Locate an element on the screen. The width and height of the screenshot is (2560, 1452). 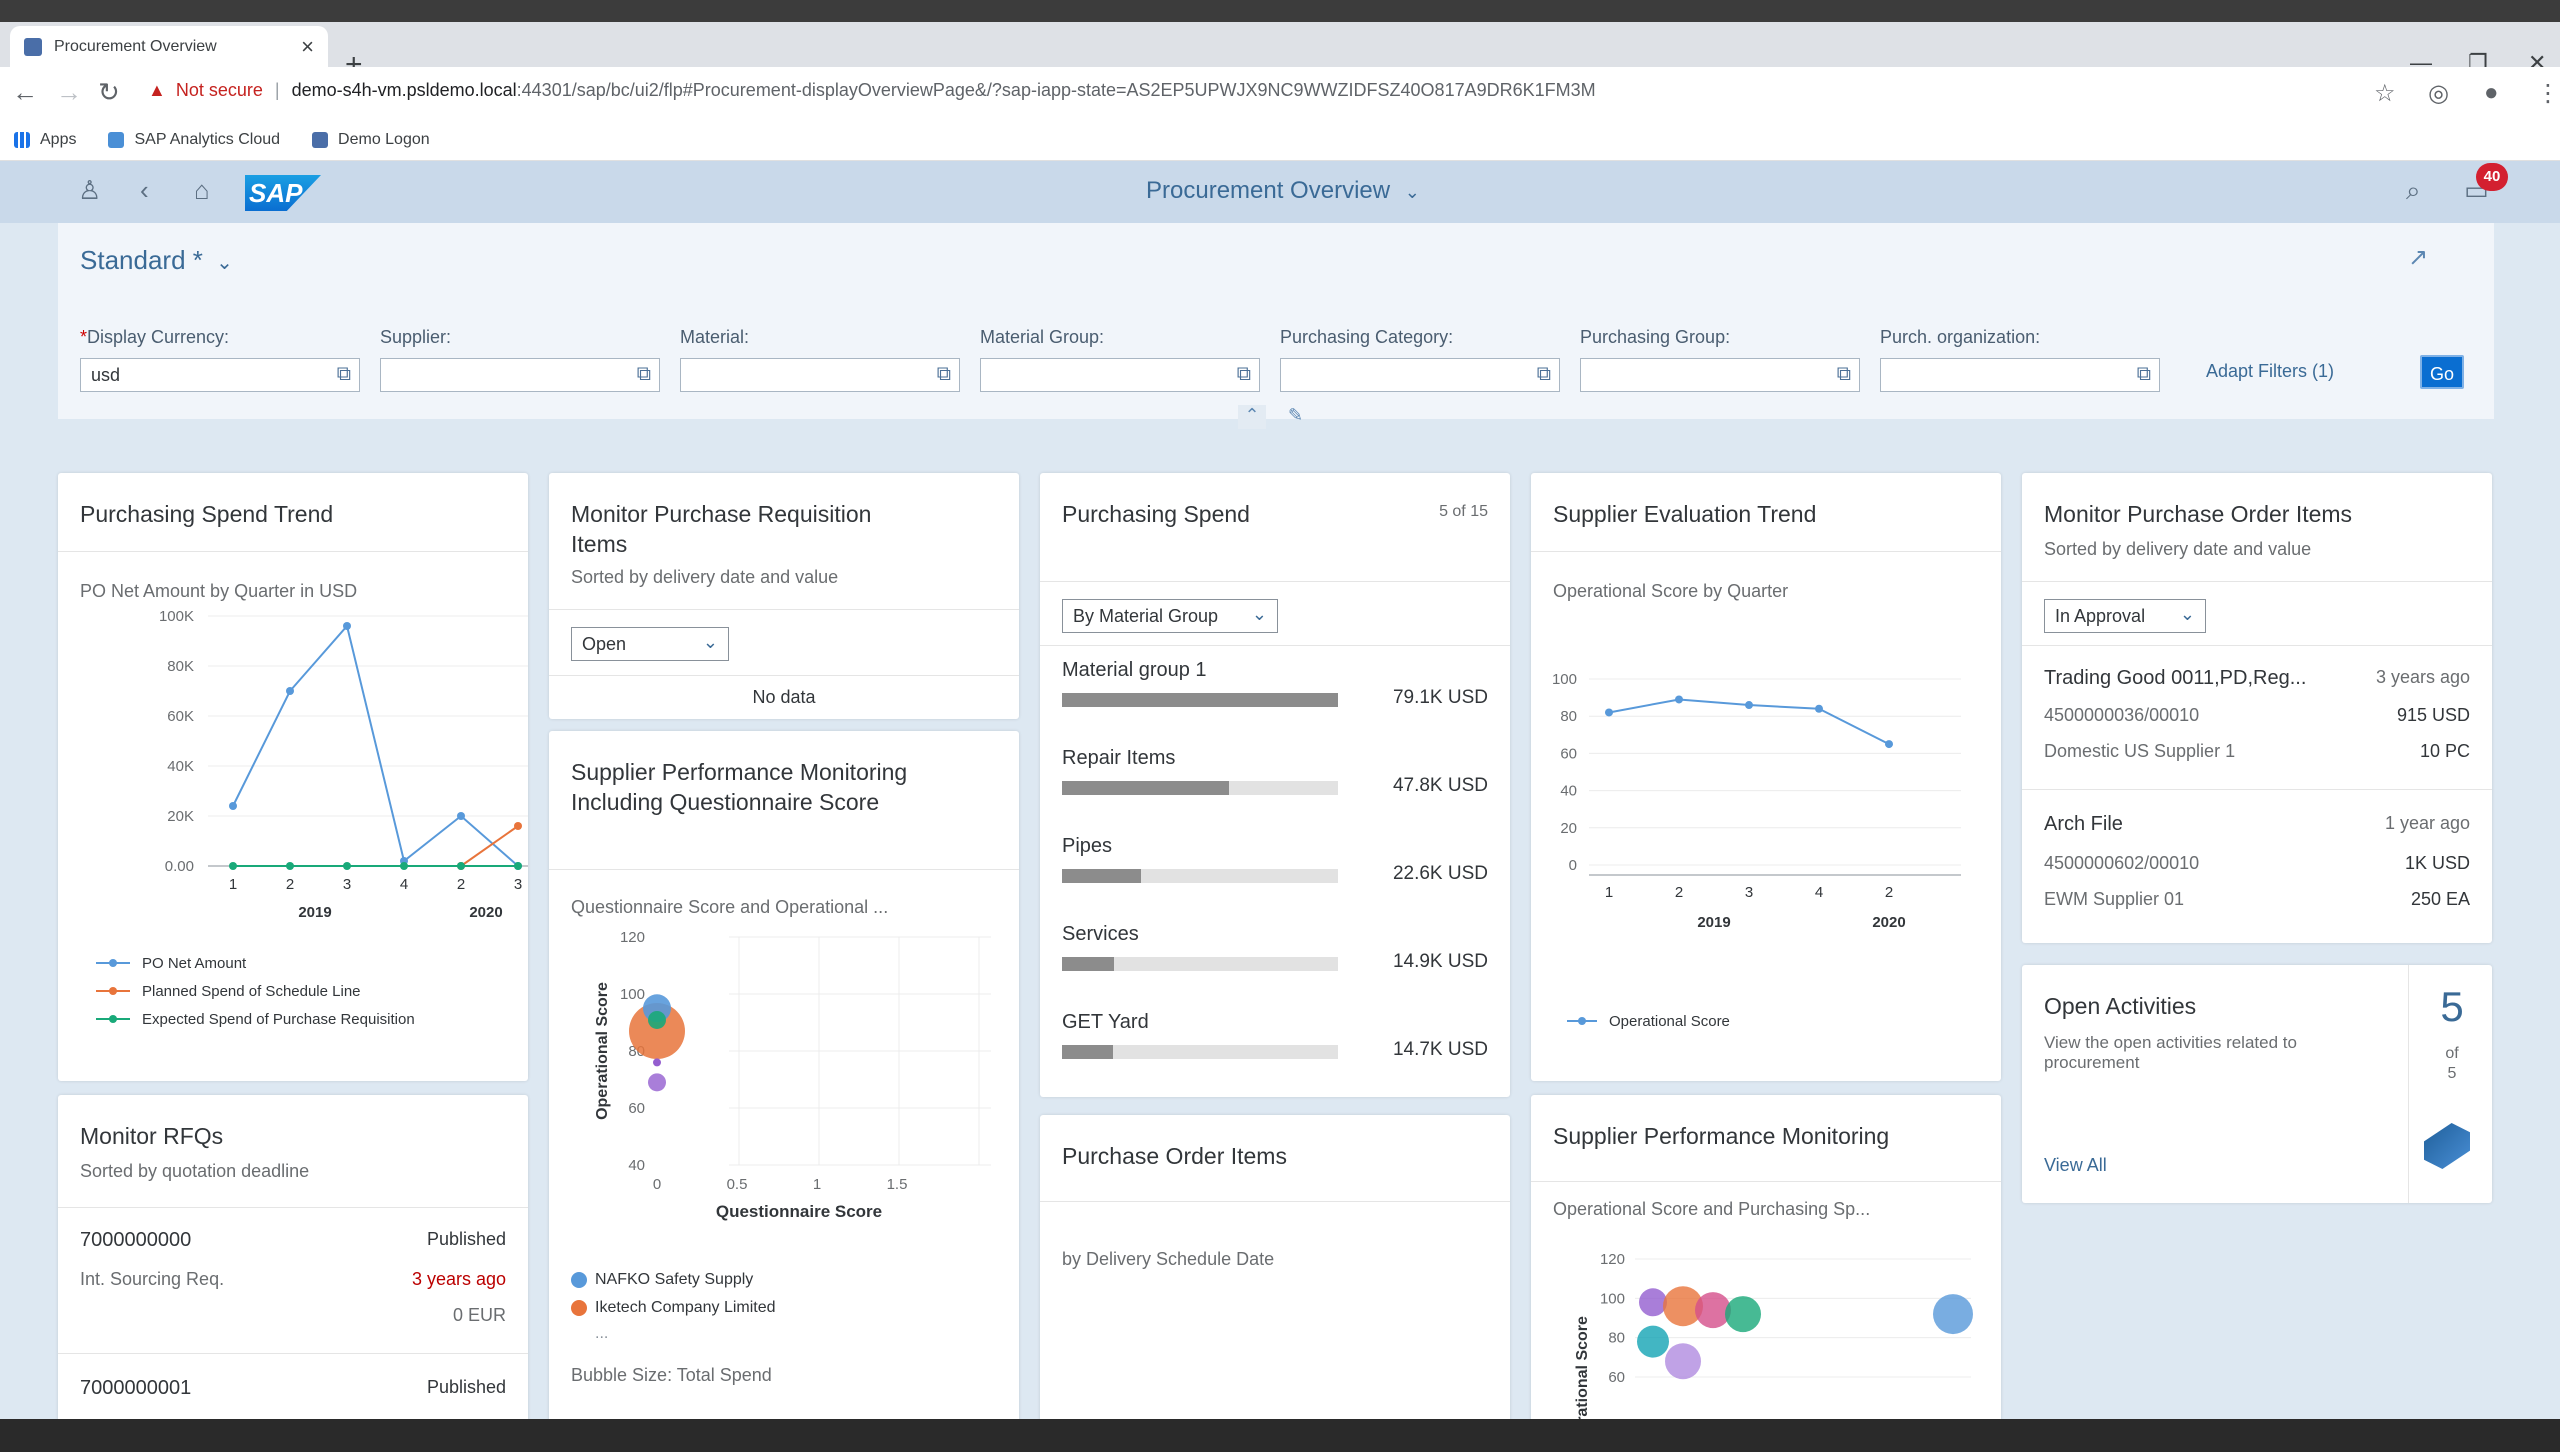
browser-menu-icon: ⋮ is located at coordinates (2548, 93).